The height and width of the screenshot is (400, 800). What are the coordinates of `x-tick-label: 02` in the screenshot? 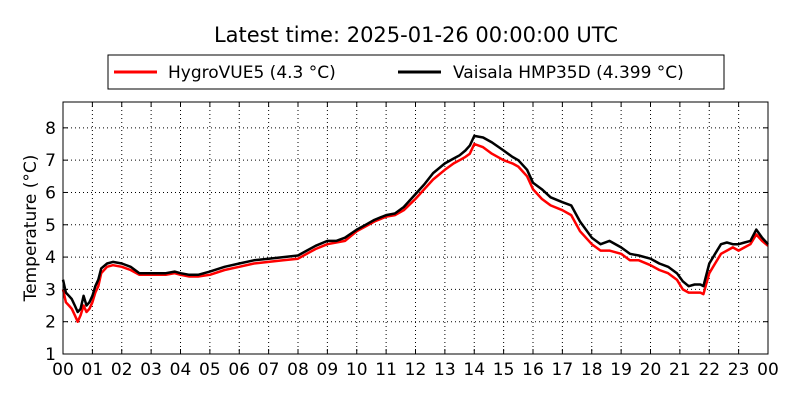 It's located at (122, 370).